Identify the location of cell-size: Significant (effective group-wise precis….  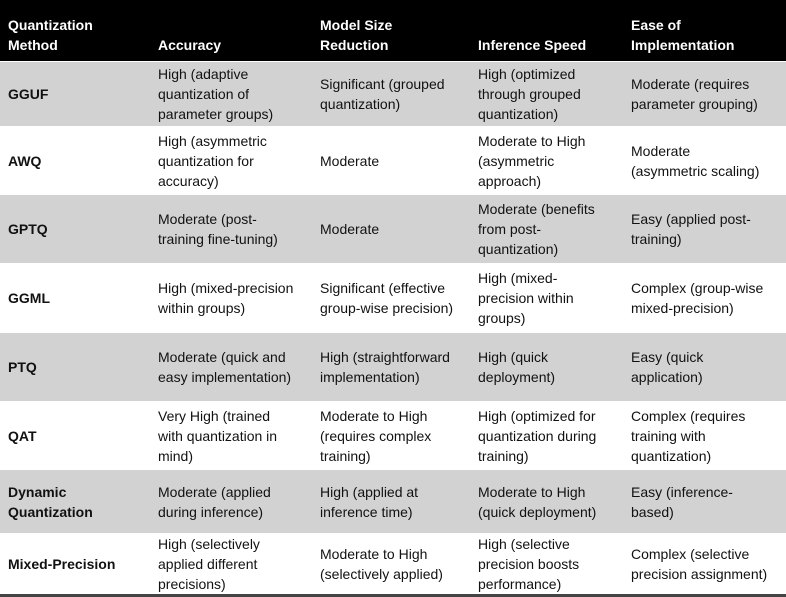
(387, 298).